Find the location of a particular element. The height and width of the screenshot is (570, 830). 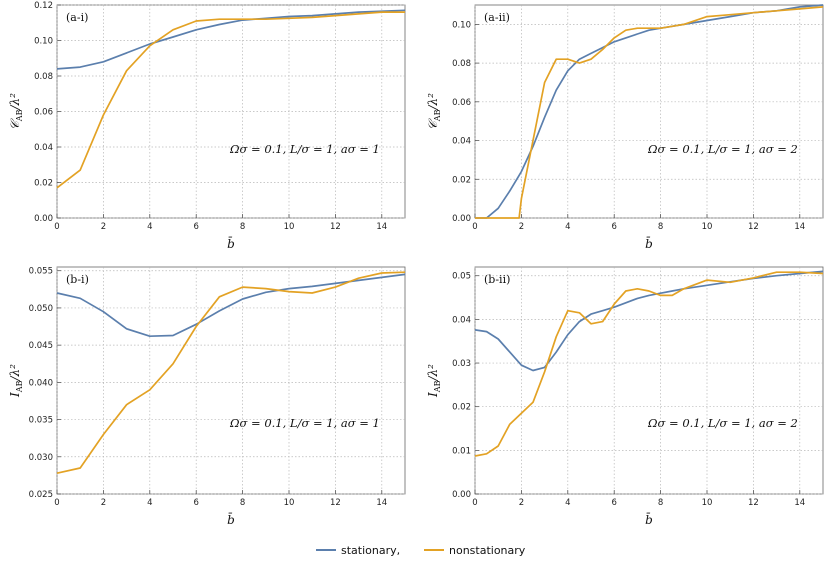

y-tick-label: 0.03 is located at coordinates (461, 364).